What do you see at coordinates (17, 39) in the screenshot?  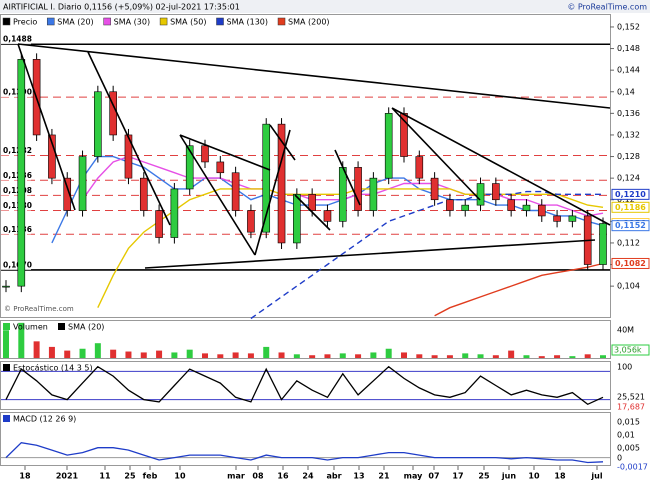 I see `level-label: 0,1488` at bounding box center [17, 39].